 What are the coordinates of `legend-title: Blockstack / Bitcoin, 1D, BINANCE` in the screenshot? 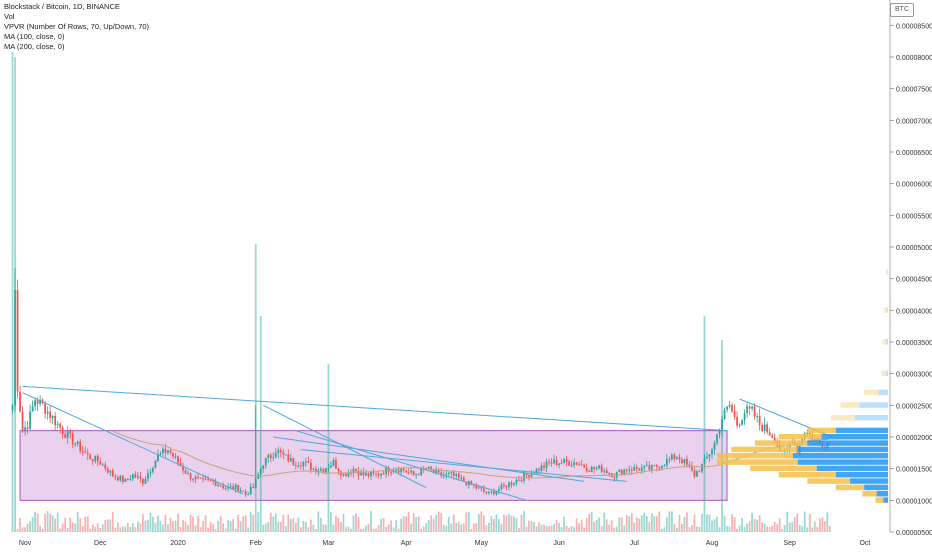 It's located at (62, 6).